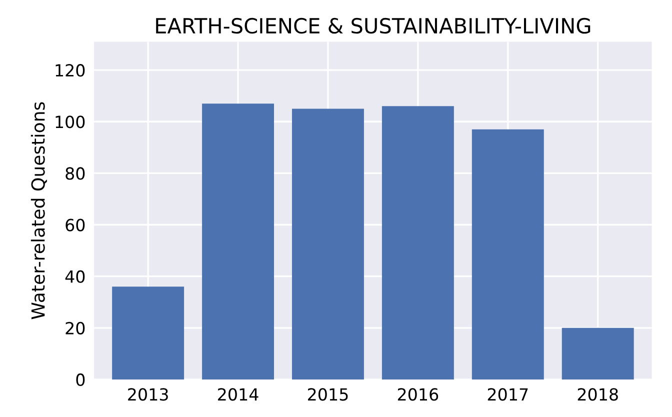 The width and height of the screenshot is (672, 417). I want to click on x-tick-label: 2015, so click(328, 394).